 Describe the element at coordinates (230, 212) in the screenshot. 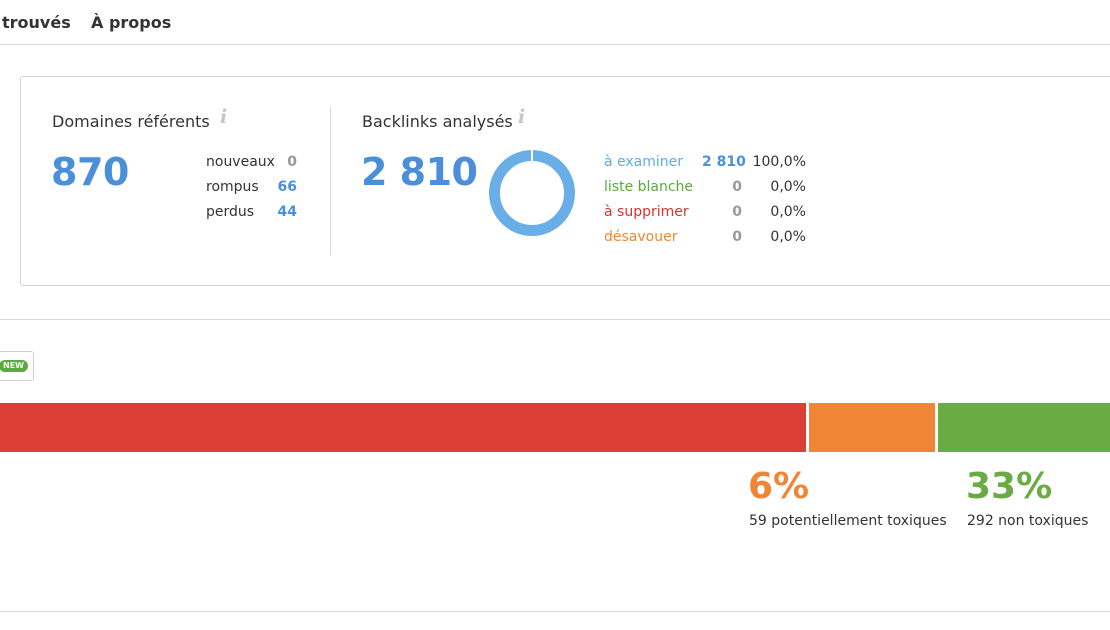

I see `row-label-lost: perdus` at that location.